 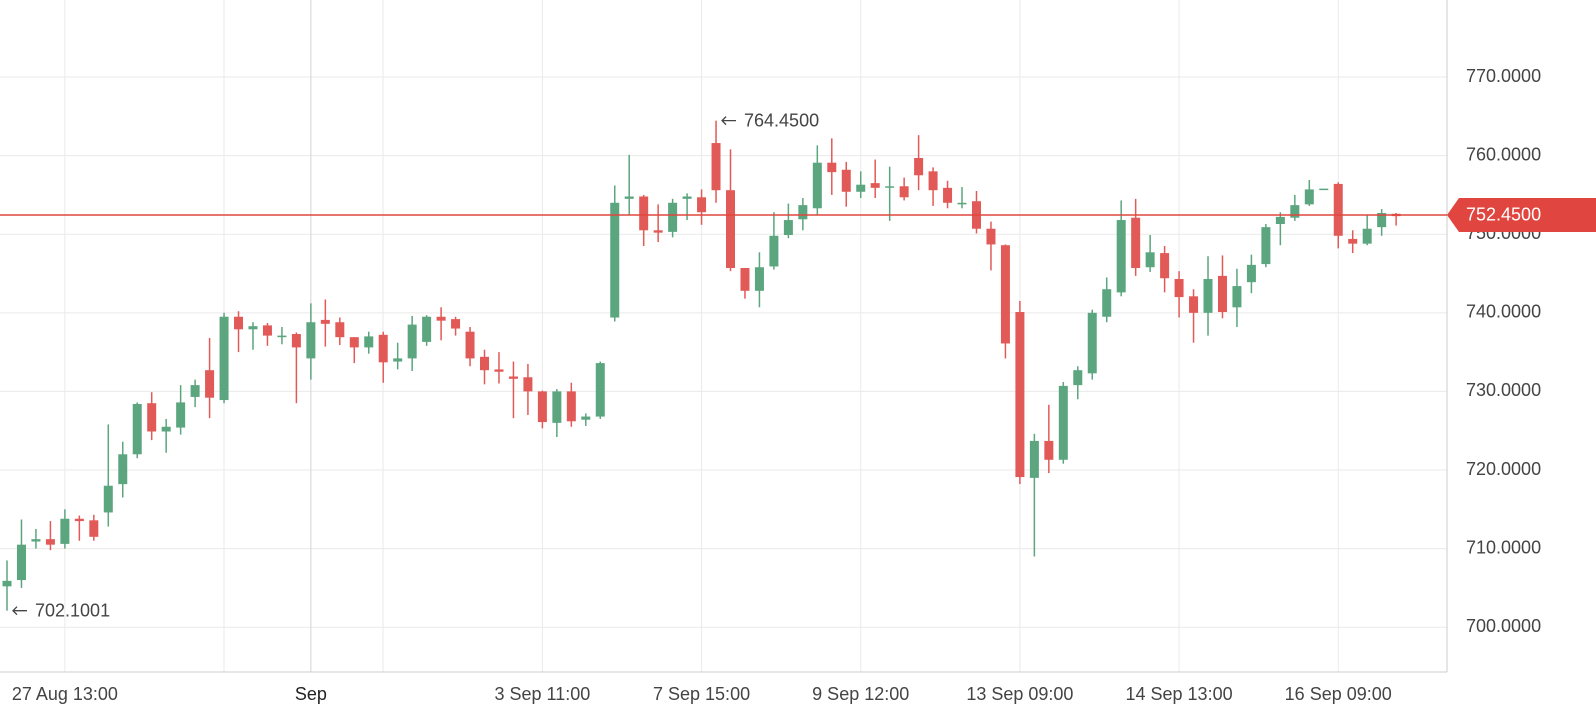 I want to click on x-tick-label: 7 Sep 15:00, so click(x=701, y=694).